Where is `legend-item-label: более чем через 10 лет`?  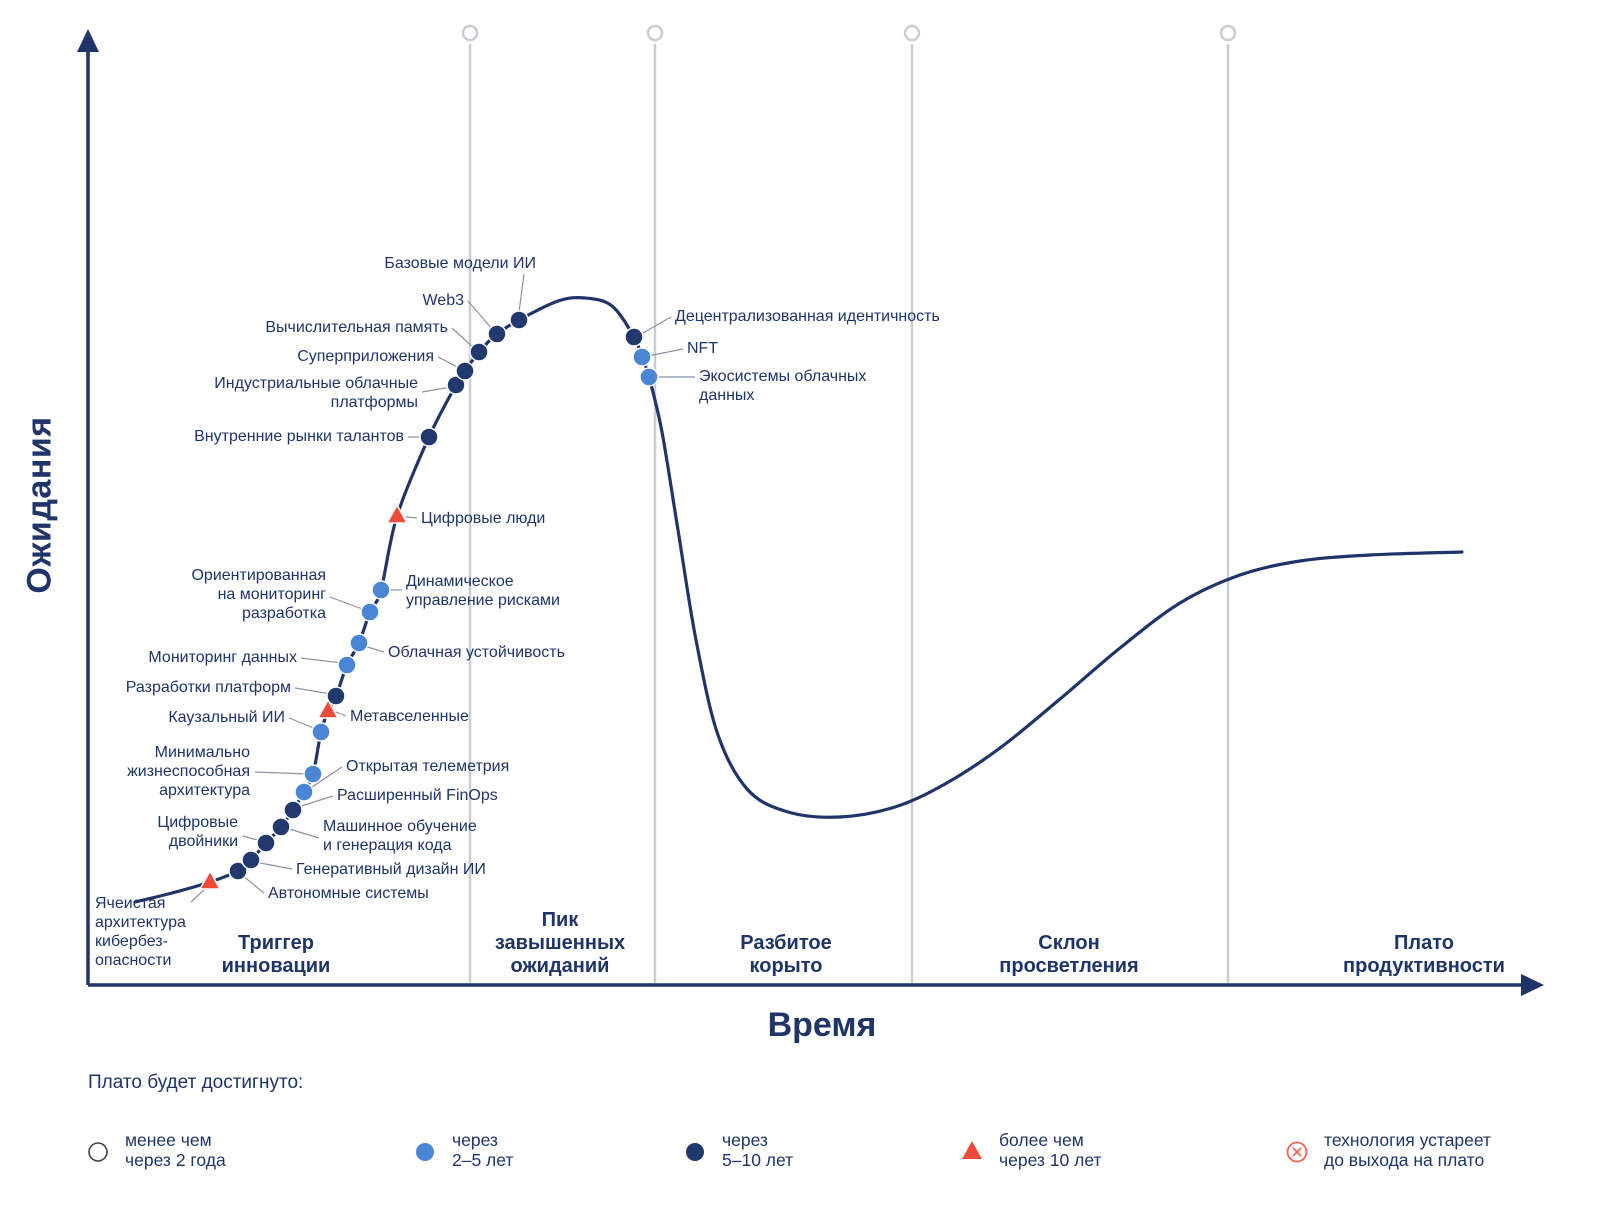
legend-item-label: более чем через 10 лет is located at coordinates (1050, 1150).